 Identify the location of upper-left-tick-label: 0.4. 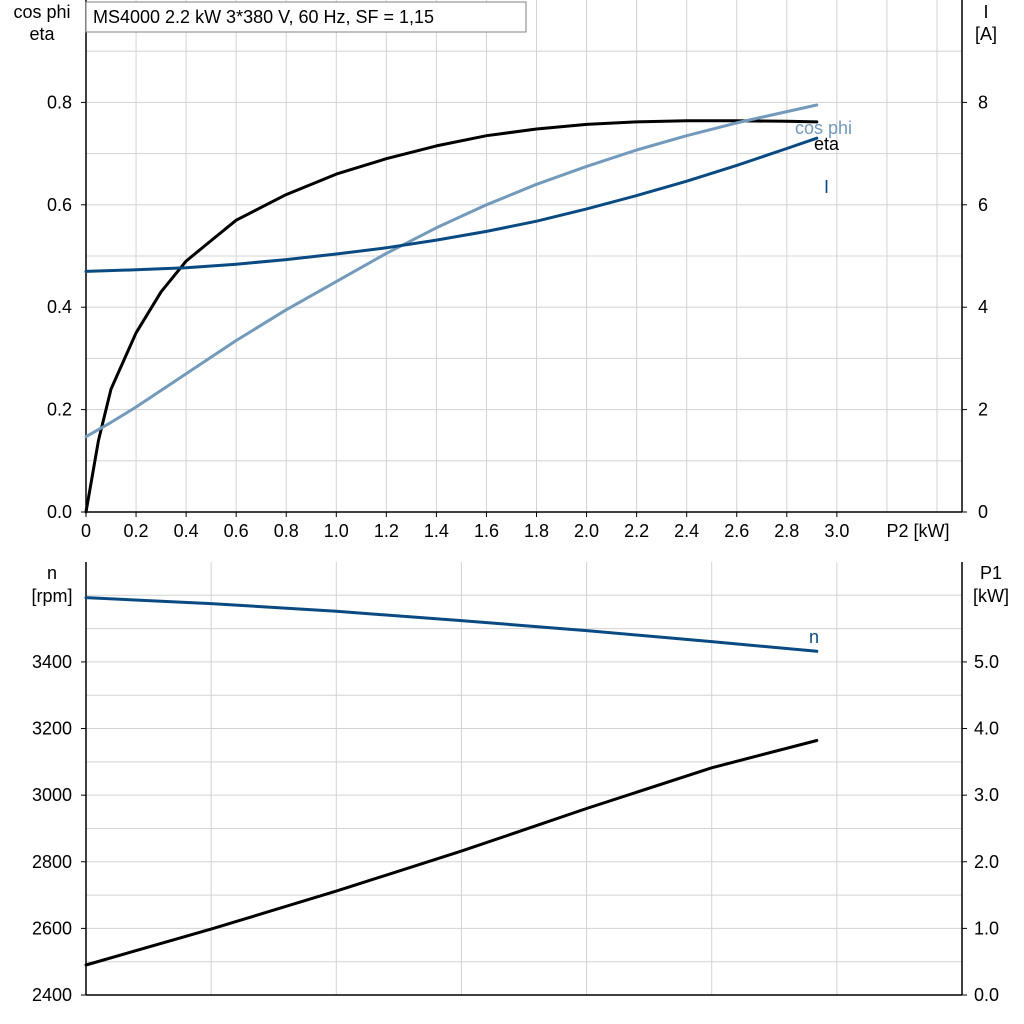
(59, 307).